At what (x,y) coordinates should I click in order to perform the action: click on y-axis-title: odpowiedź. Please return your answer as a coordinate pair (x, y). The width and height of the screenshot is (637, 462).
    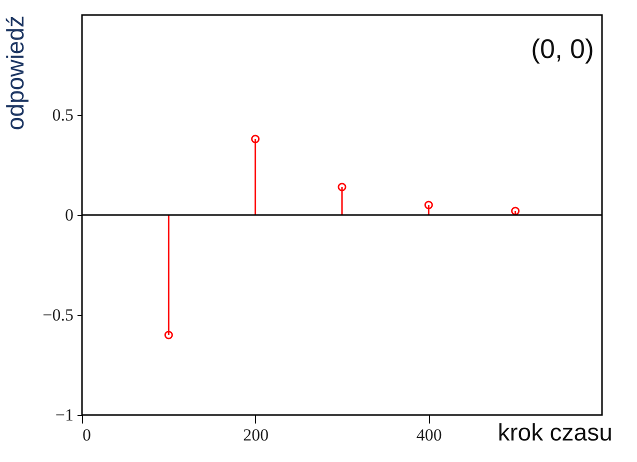
    Looking at the image, I should click on (16, 73).